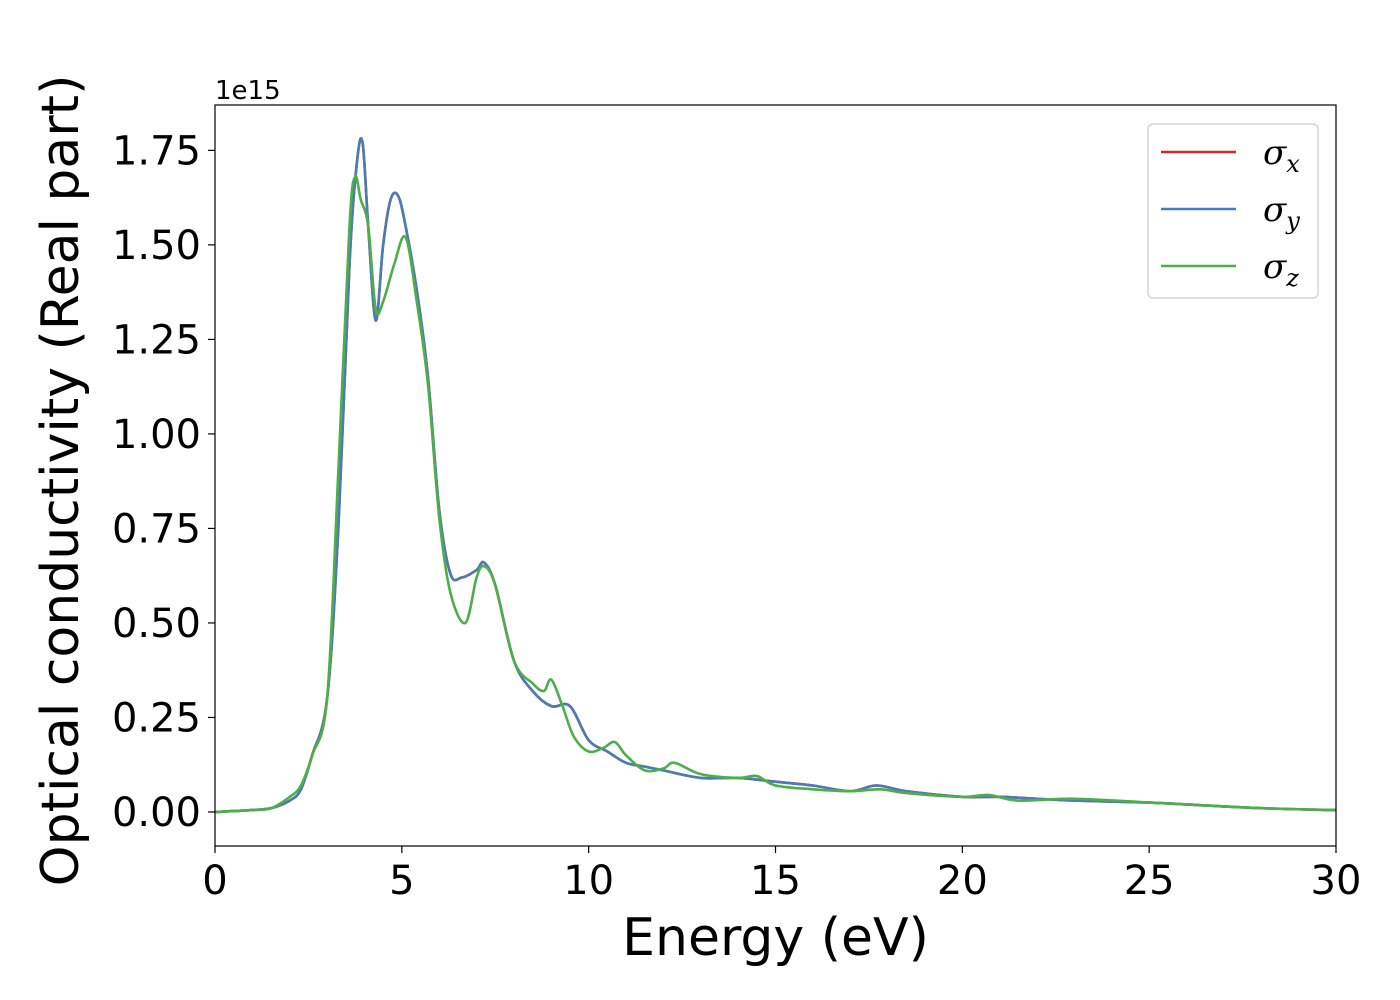 The width and height of the screenshot is (1400, 1000). I want to click on x-axis-ticks: 0 5 10 15 20 25 30, so click(781, 875).